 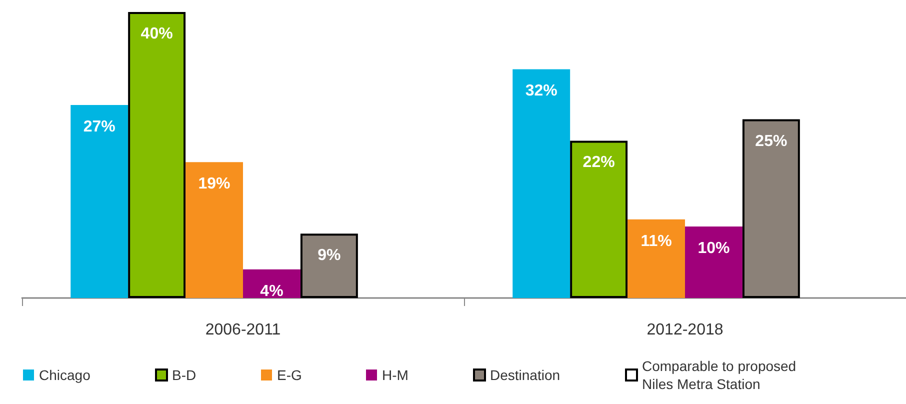 What do you see at coordinates (99, 127) in the screenshot?
I see `data-label: 27%` at bounding box center [99, 127].